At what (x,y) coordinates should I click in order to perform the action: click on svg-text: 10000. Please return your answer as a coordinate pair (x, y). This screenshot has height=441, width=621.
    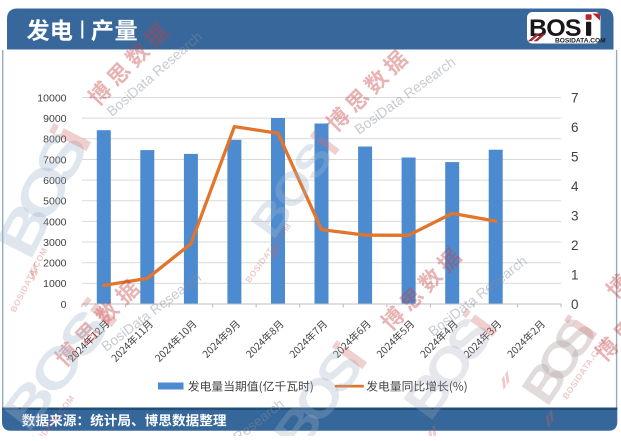
    Looking at the image, I should click on (51, 98).